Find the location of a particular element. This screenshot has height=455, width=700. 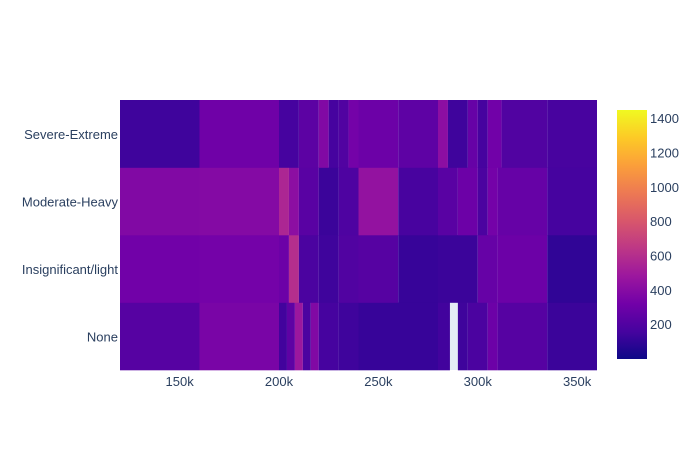

colorbar-tick-label: 1200 is located at coordinates (664, 152).